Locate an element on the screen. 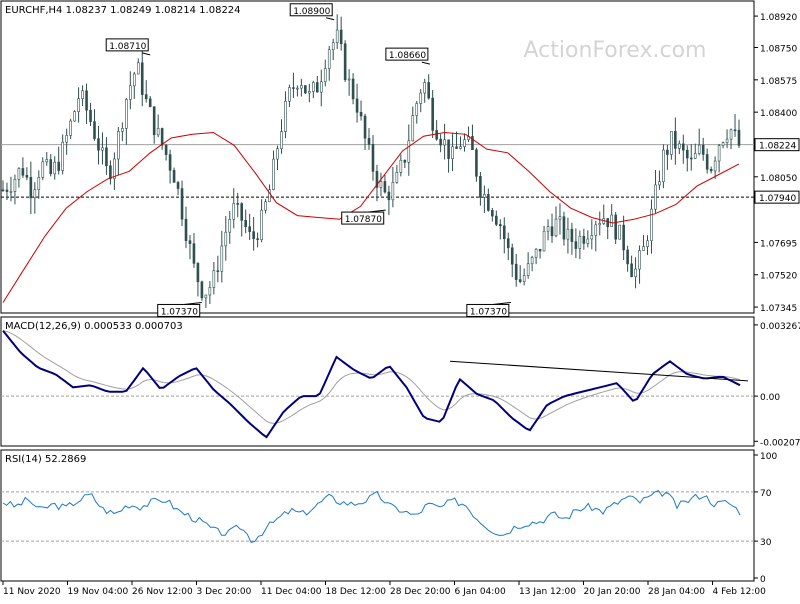  x-axis-label: 6 Jan 04:00 is located at coordinates (481, 592).